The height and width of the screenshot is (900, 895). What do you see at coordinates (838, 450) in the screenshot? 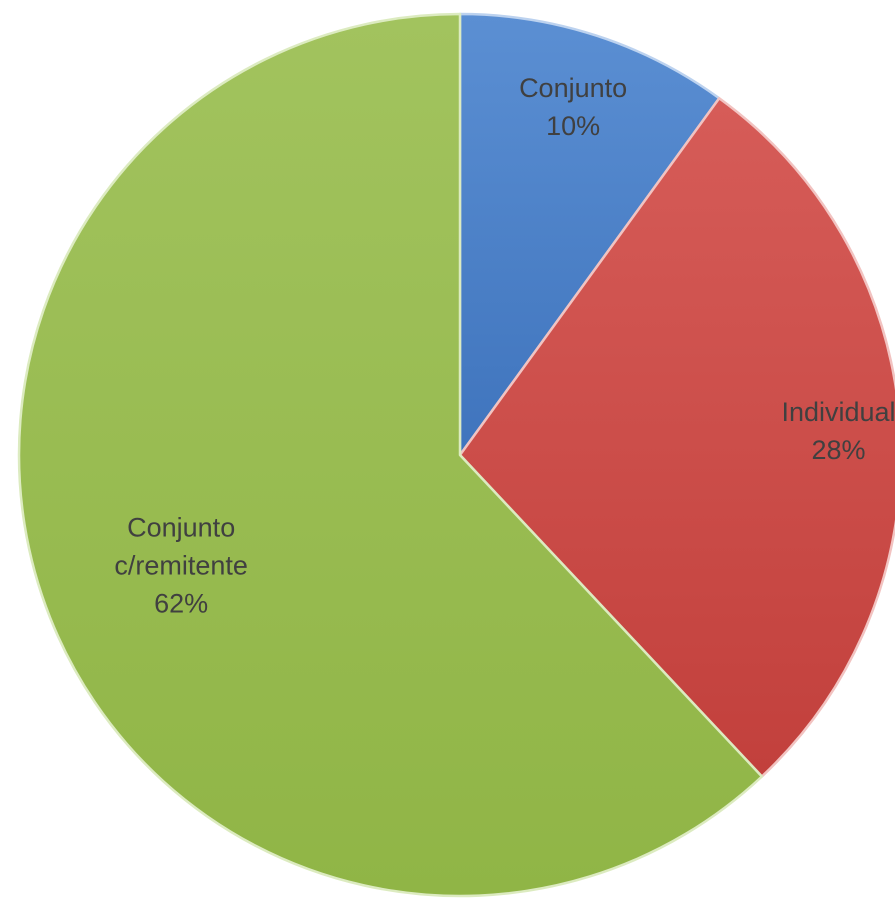
I see `pie-percent-individual: 28%` at bounding box center [838, 450].